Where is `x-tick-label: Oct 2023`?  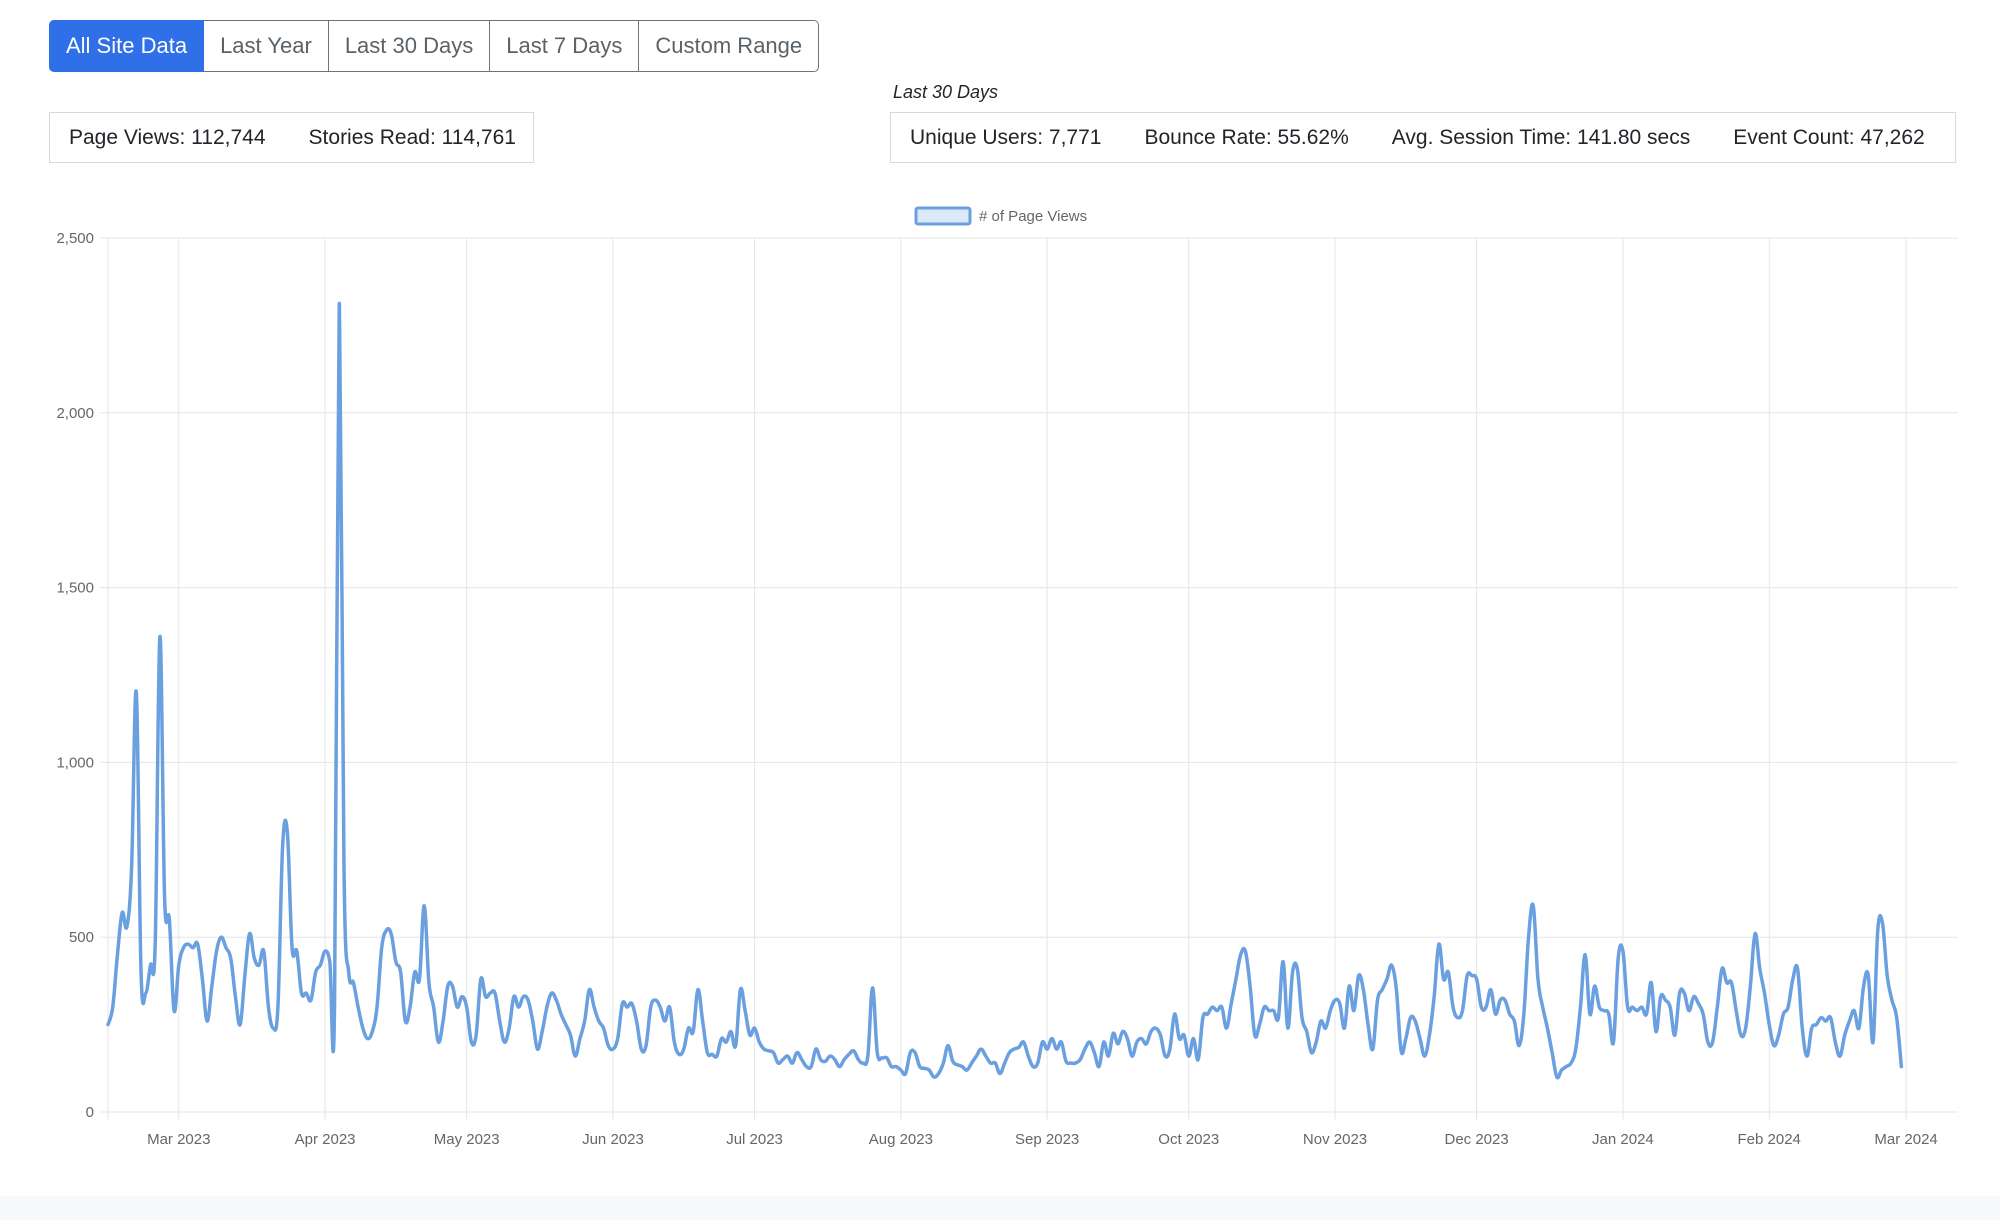
x-tick-label: Oct 2023 is located at coordinates (1188, 1139).